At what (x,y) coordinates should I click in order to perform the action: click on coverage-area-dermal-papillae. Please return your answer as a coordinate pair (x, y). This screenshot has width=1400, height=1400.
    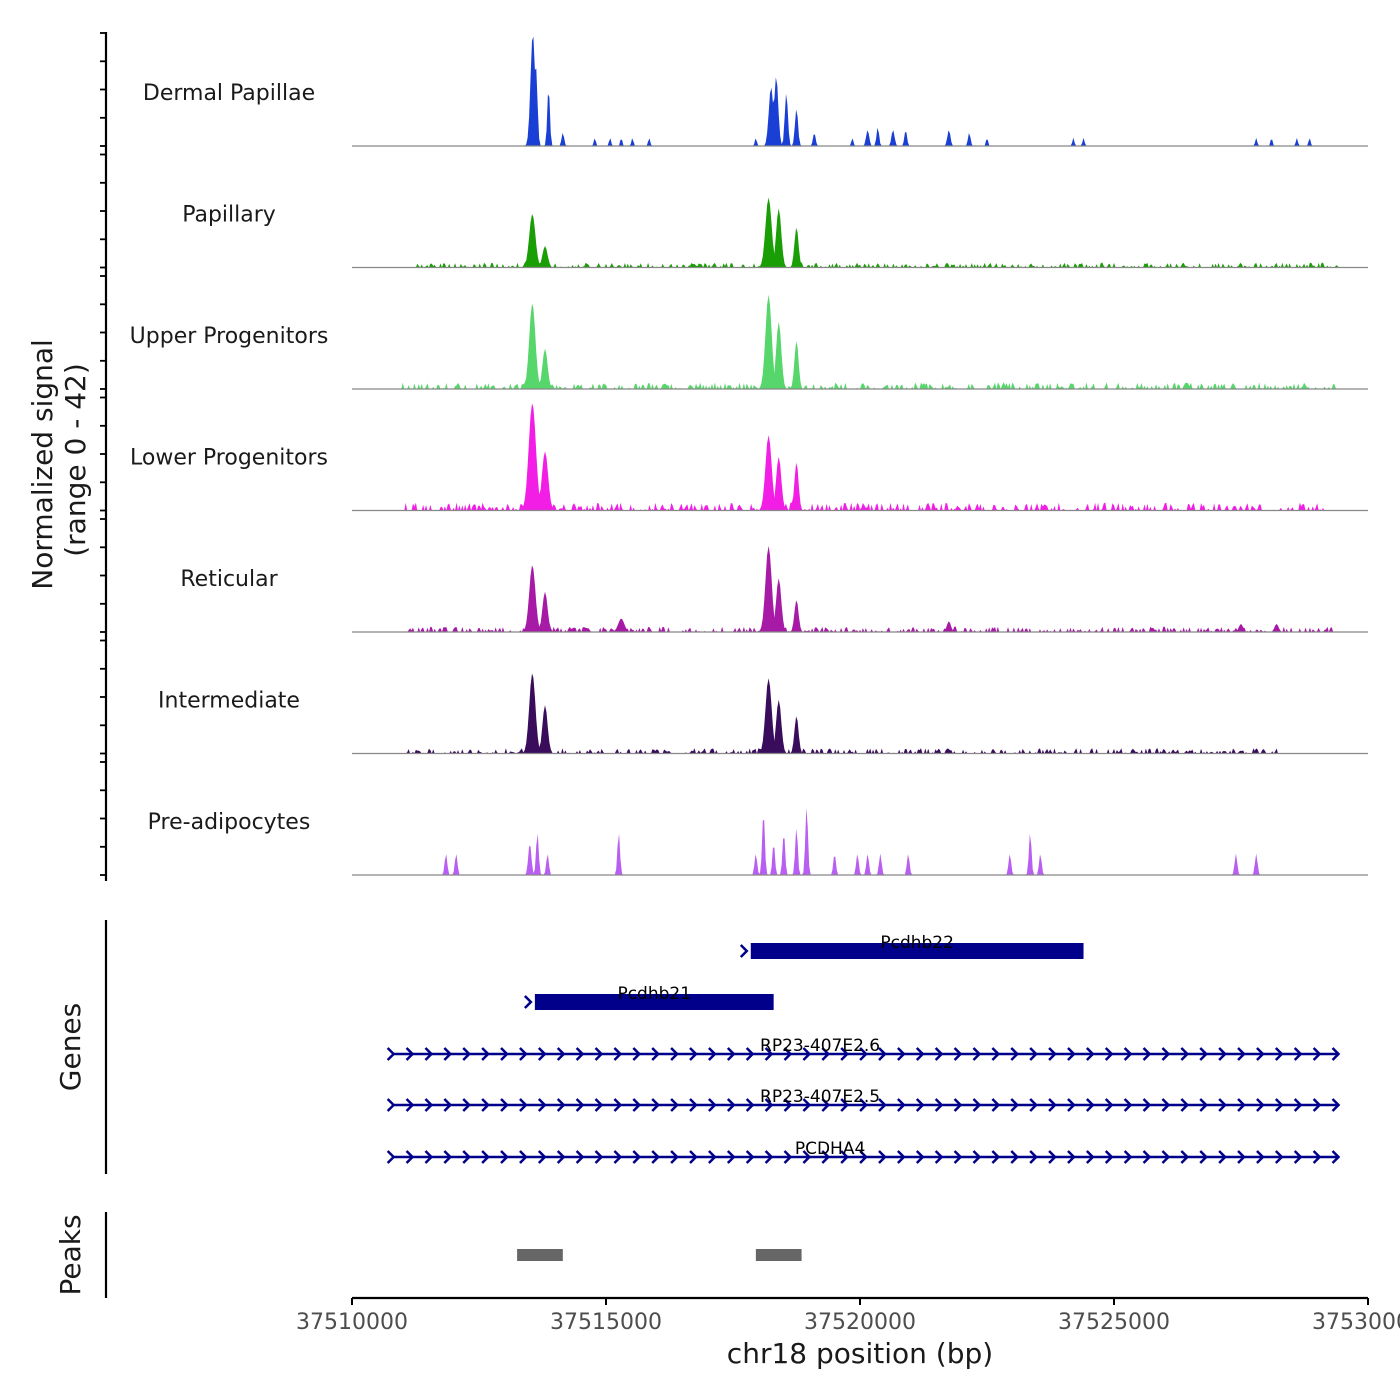
    Looking at the image, I should click on (860, 91).